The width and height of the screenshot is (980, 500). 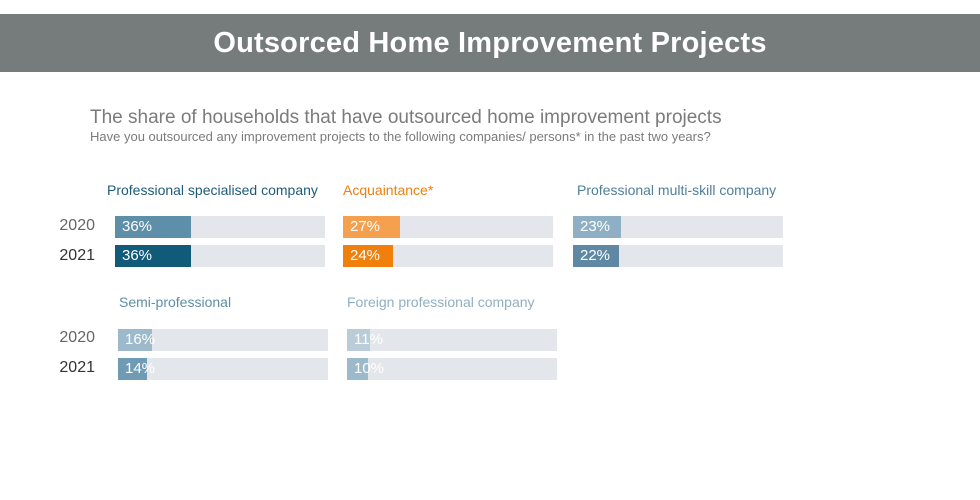 I want to click on data-label-2021: 22%, so click(x=595, y=255).